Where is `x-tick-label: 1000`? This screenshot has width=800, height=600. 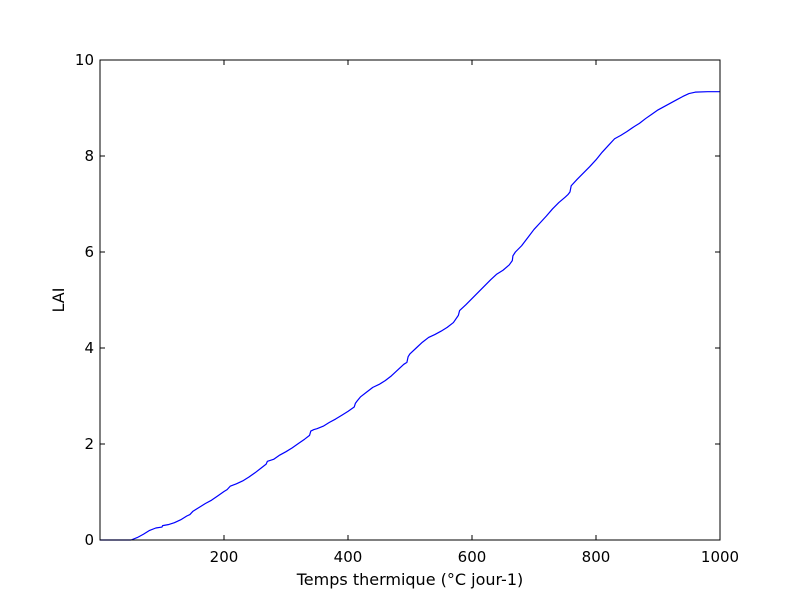
x-tick-label: 1000 is located at coordinates (720, 557).